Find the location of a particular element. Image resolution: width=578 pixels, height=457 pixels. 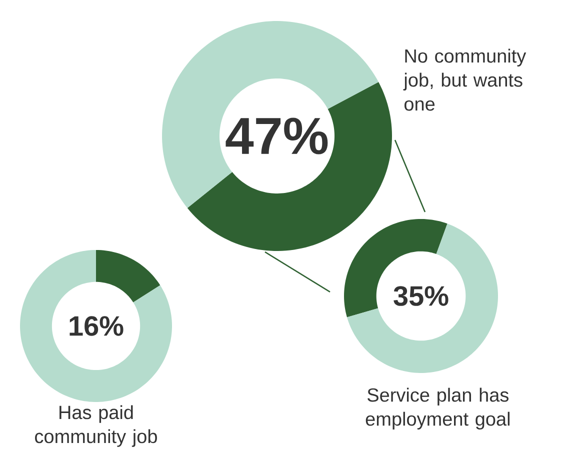

text: No community job, but wants one is located at coordinates (464, 79).